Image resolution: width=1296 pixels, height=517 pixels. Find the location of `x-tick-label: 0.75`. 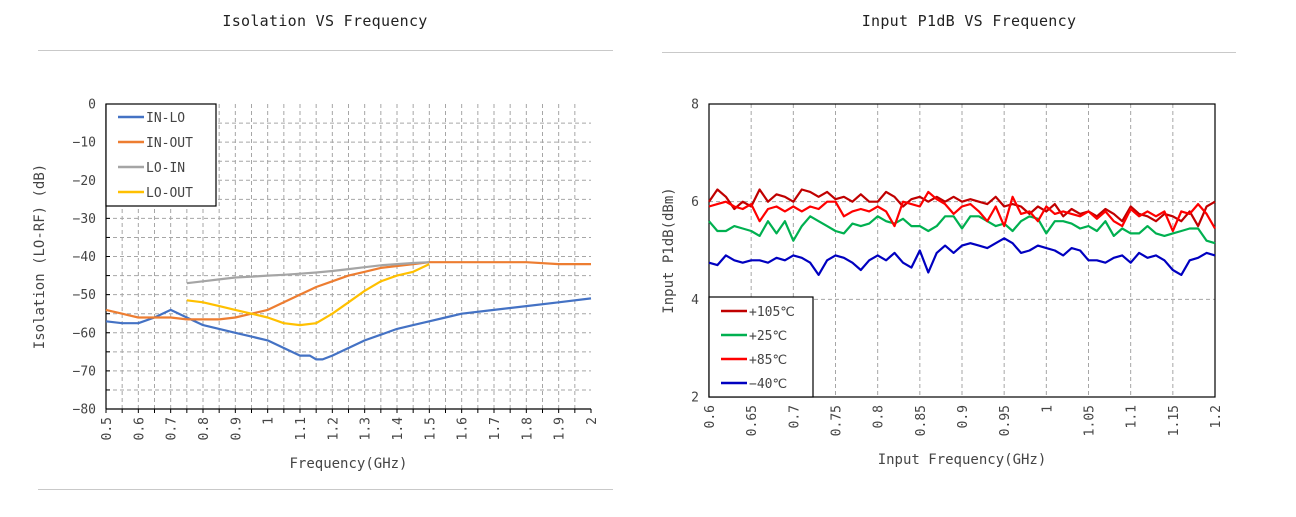

x-tick-label: 0.75 is located at coordinates (837, 420).